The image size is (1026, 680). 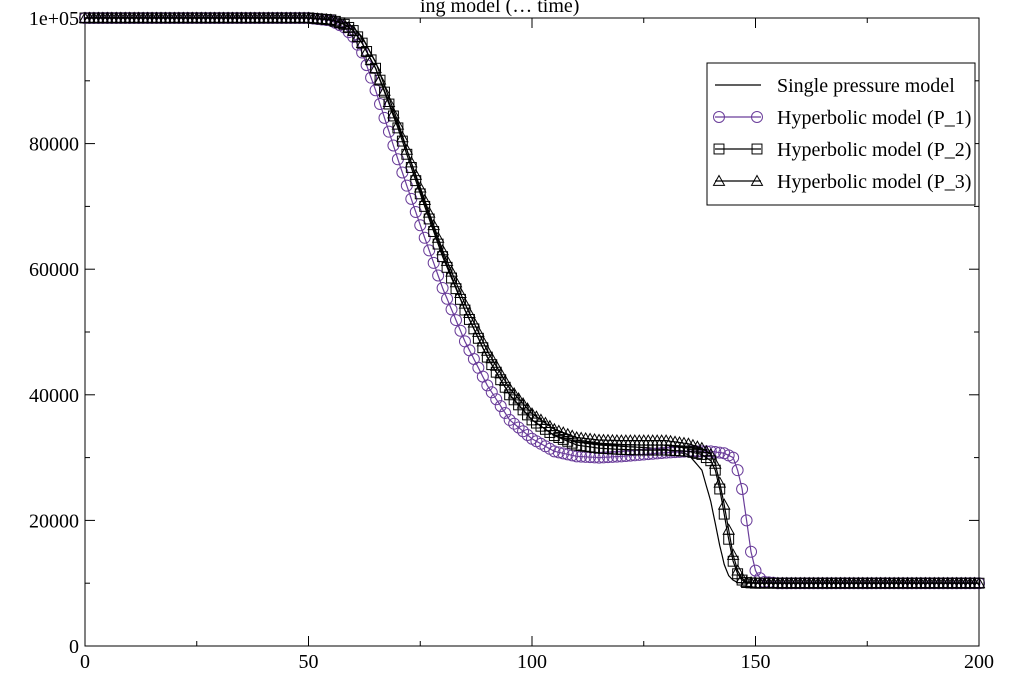 What do you see at coordinates (54, 396) in the screenshot?
I see `y-tick-label: 40000` at bounding box center [54, 396].